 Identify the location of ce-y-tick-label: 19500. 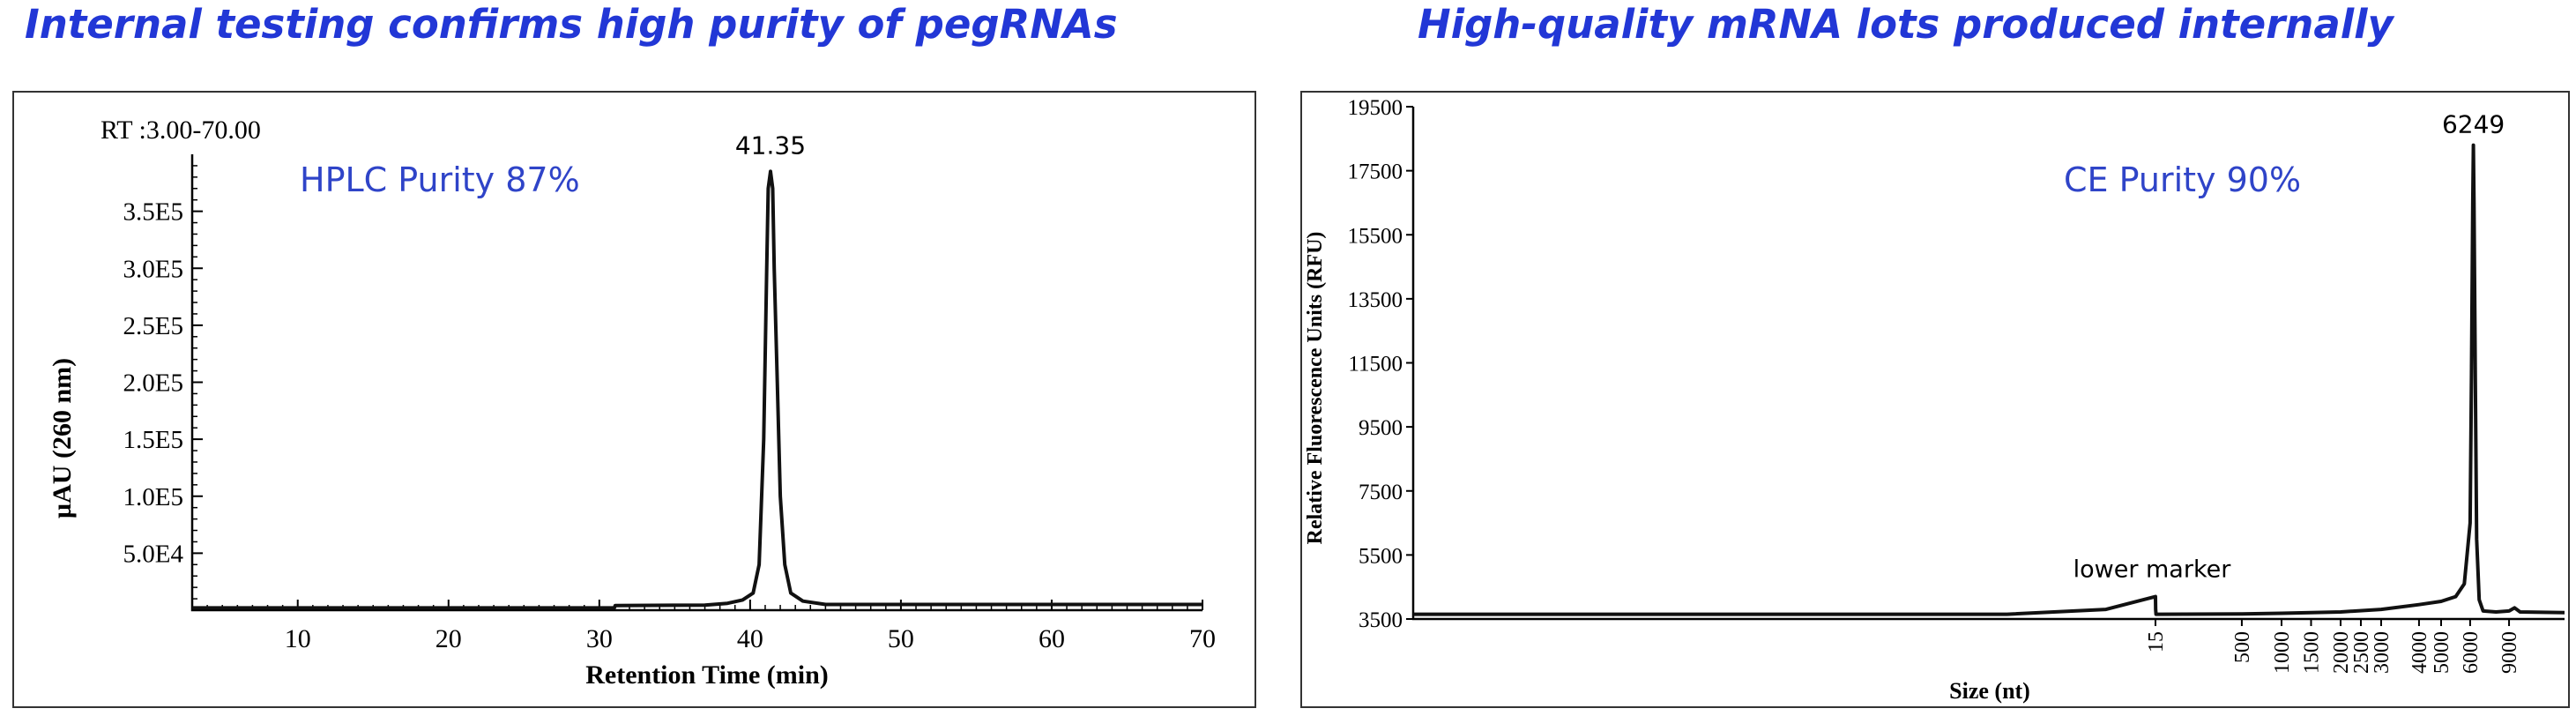
(1376, 108).